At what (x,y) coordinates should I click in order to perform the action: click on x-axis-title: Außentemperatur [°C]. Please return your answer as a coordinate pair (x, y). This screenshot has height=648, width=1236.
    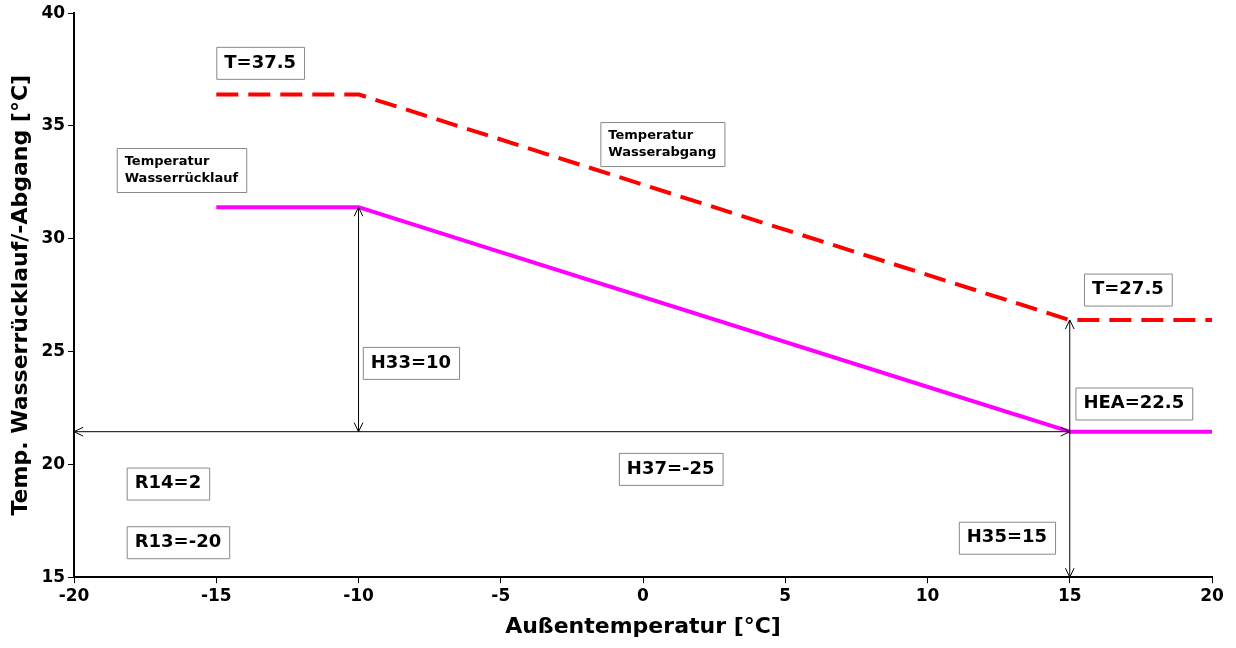
    Looking at the image, I should click on (643, 625).